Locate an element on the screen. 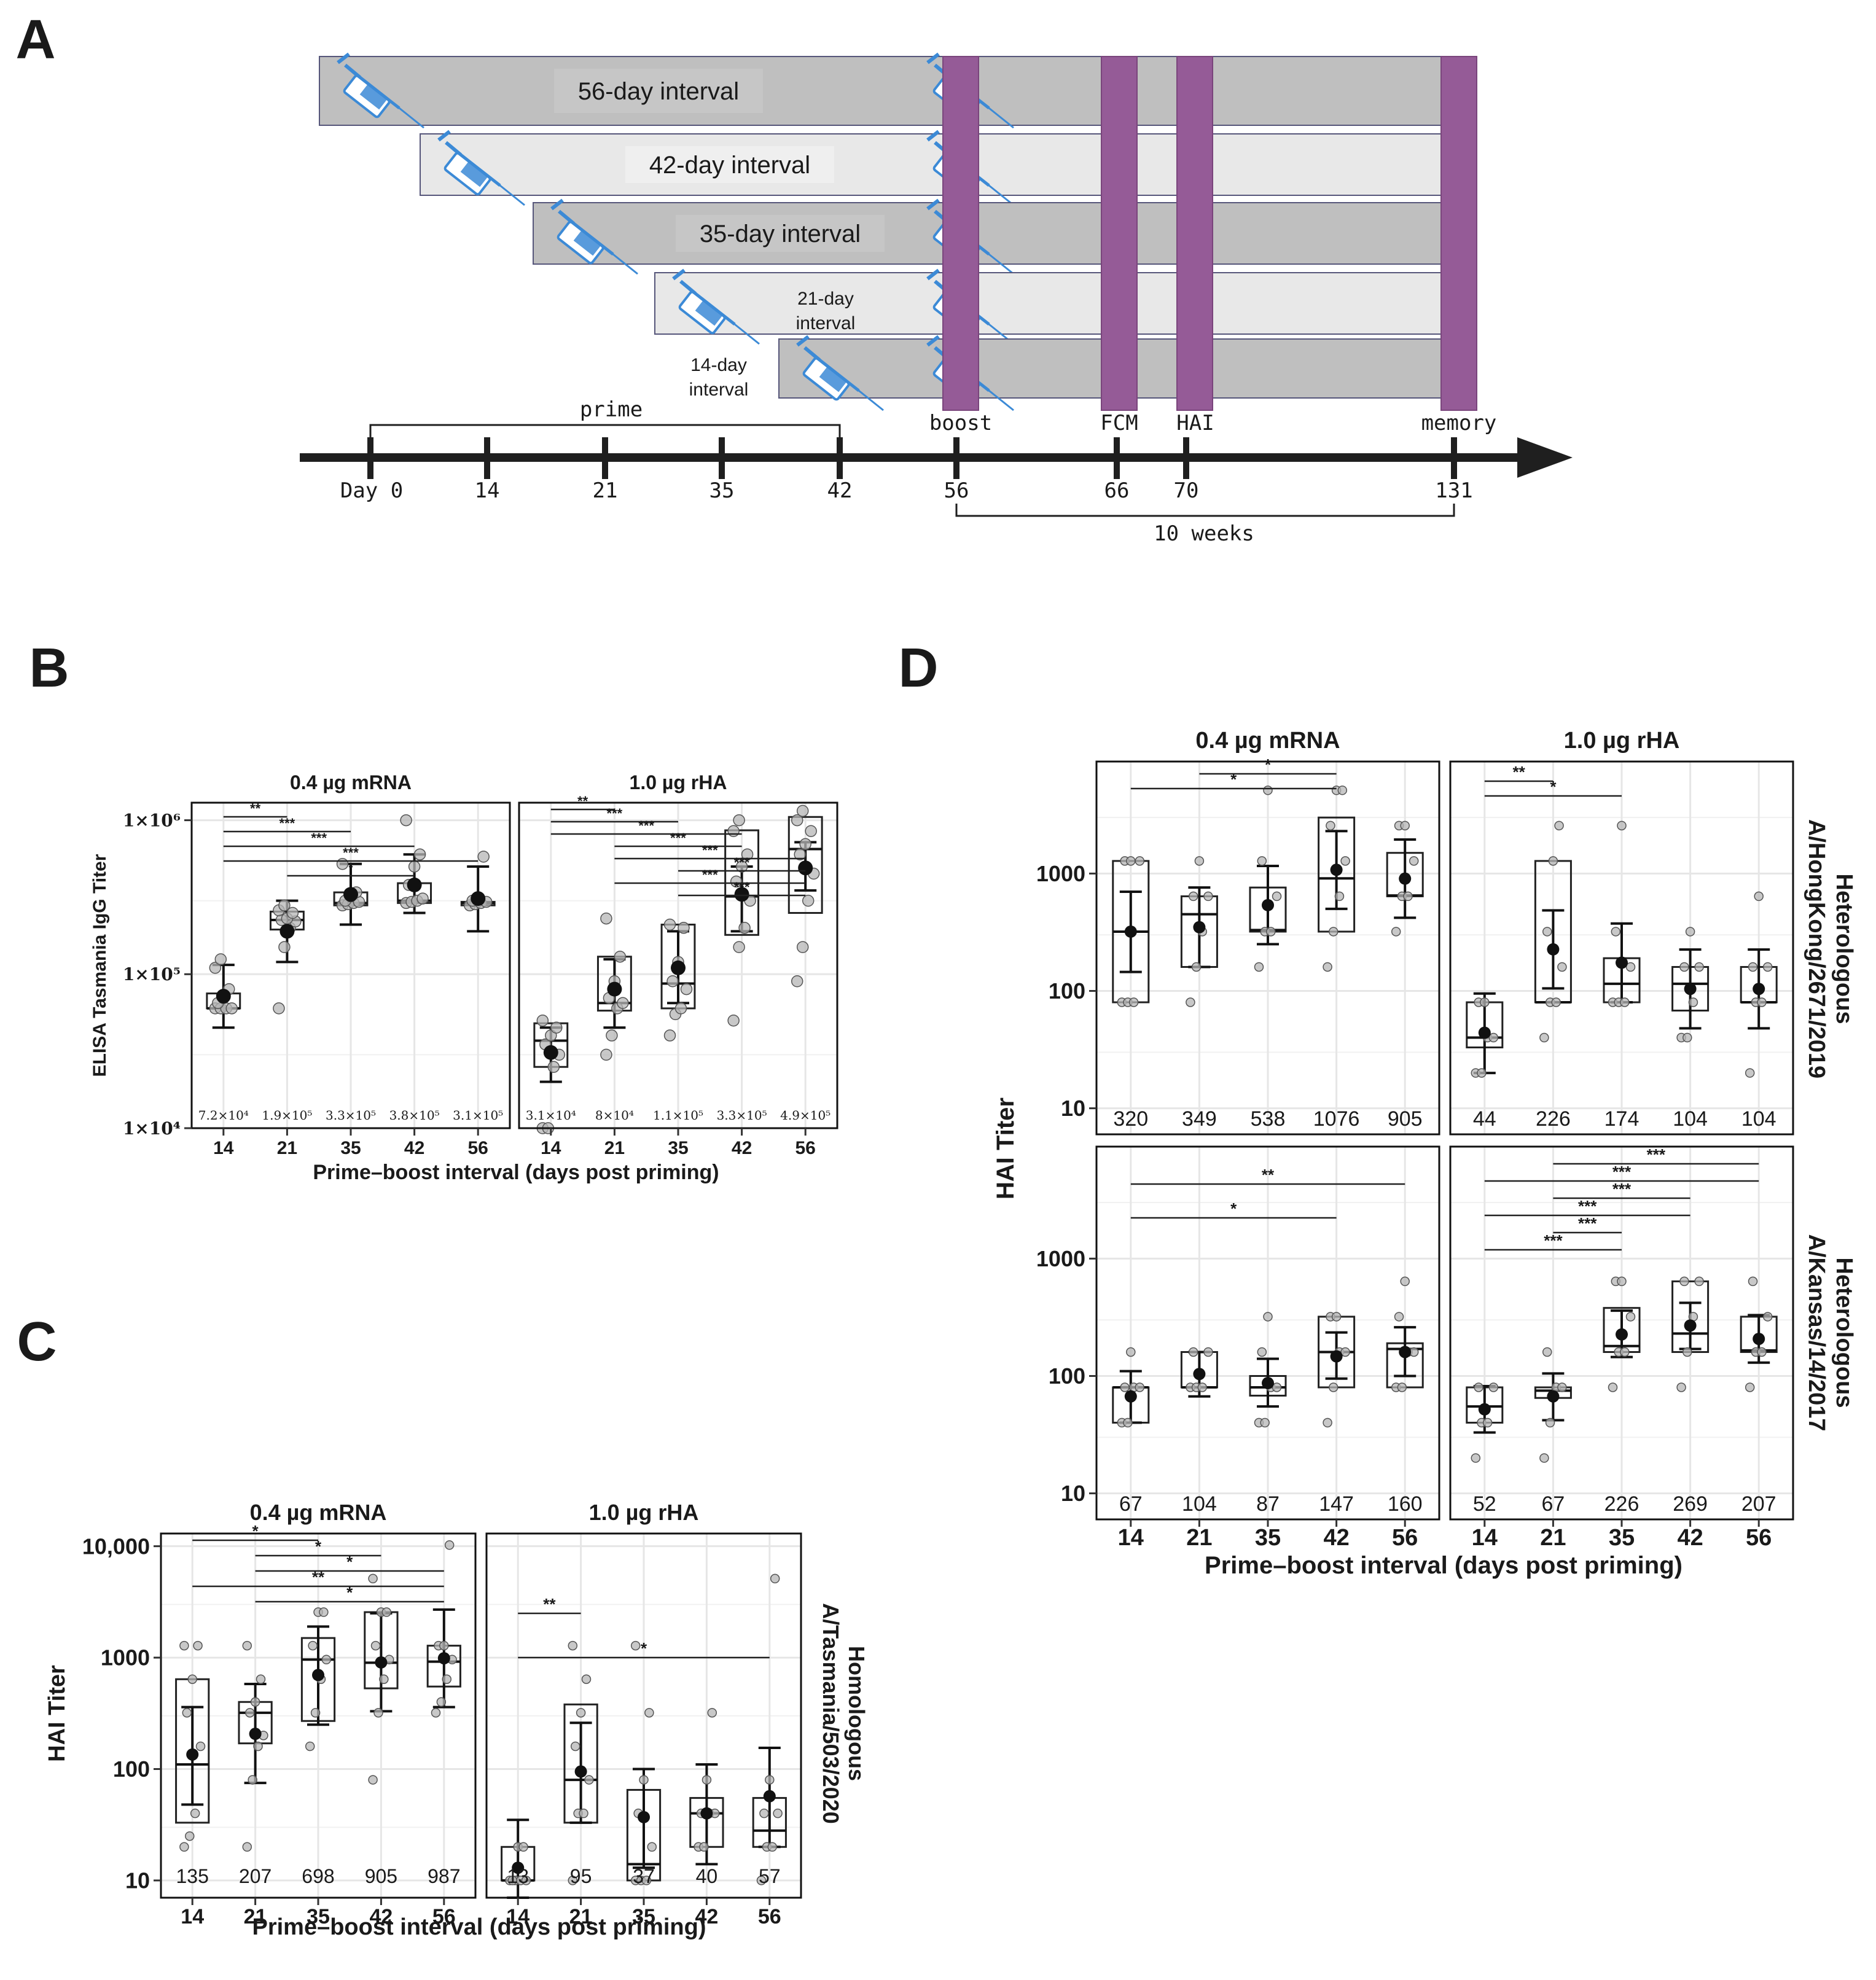 This screenshot has width=1876, height=1980. x-tick-label: 56 is located at coordinates (478, 1148).